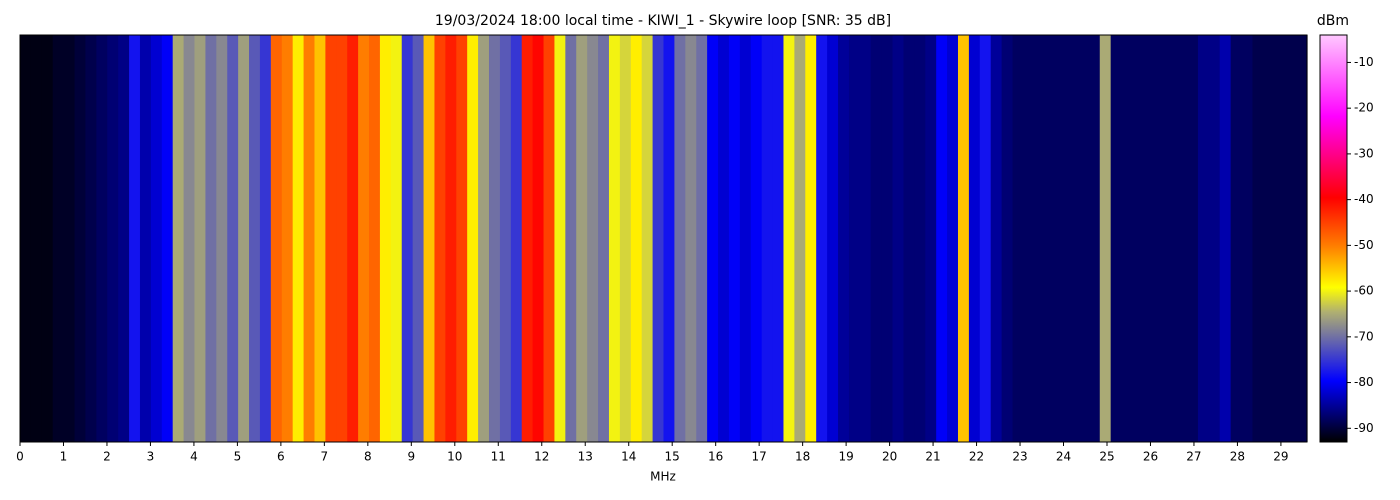  What do you see at coordinates (1364, 428) in the screenshot?
I see `colorbar-tick-label: -90` at bounding box center [1364, 428].